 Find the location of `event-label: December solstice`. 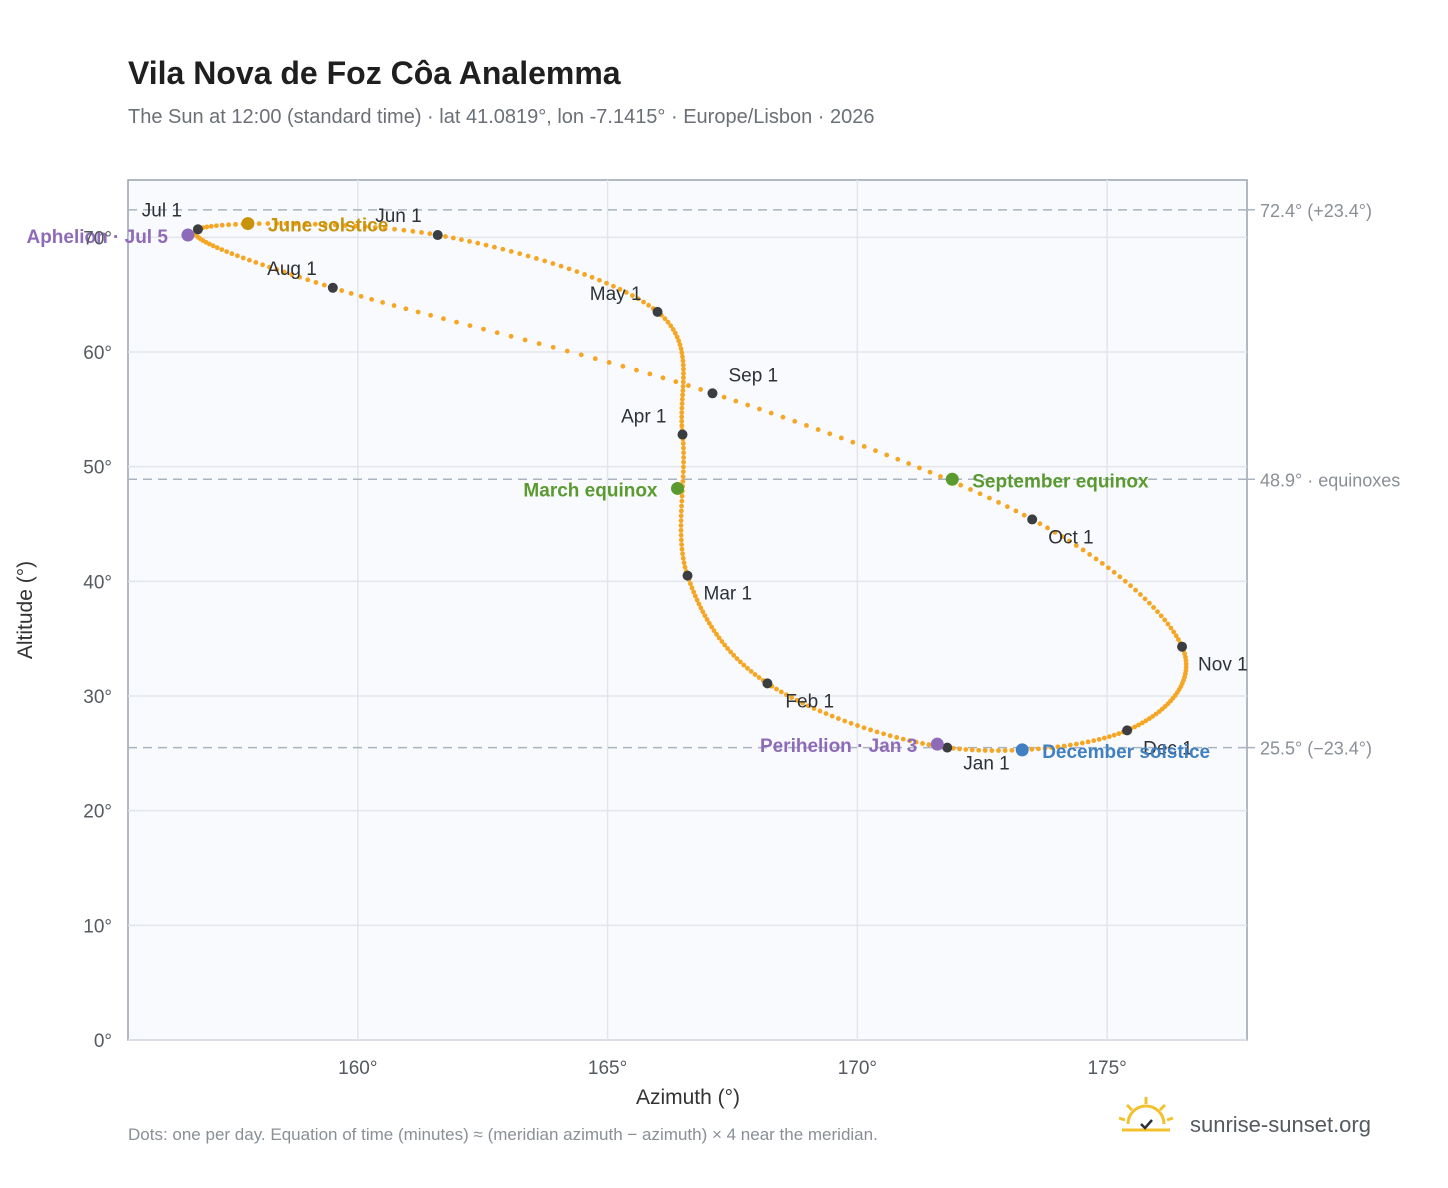

event-label: December solstice is located at coordinates (1126, 752).